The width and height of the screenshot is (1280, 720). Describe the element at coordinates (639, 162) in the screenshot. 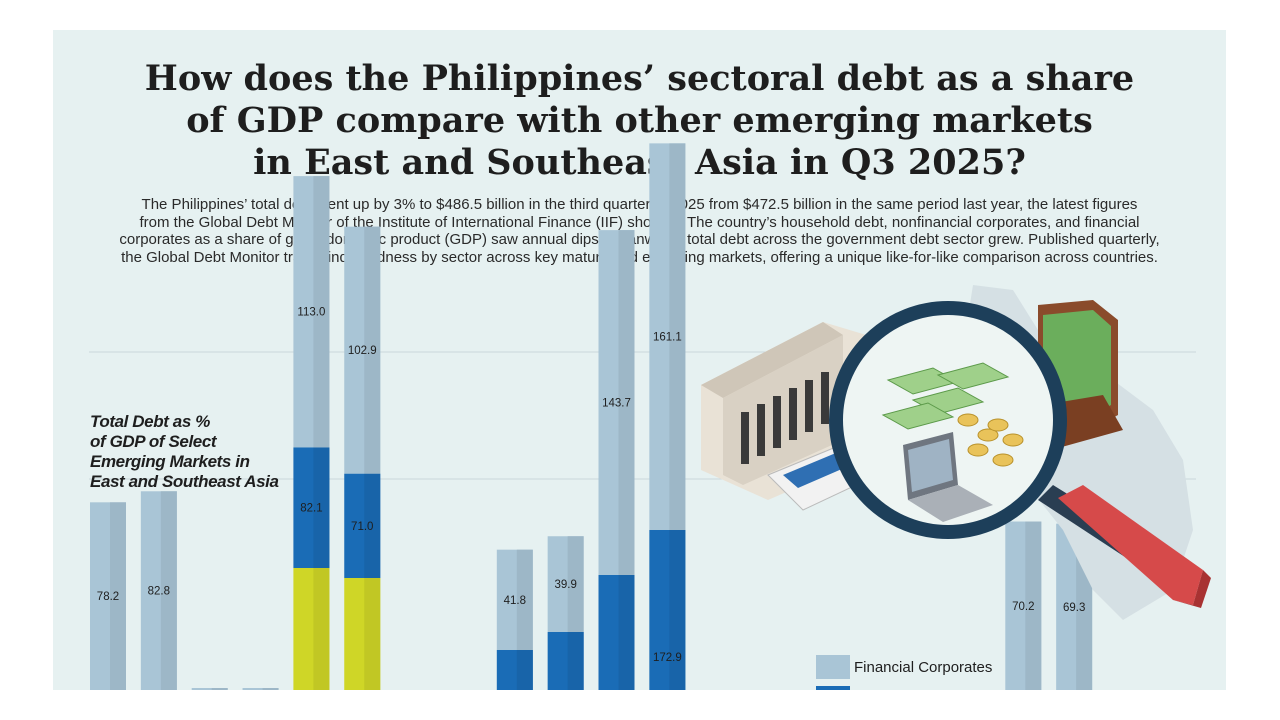

I see `title-line: in East and Southeast Asia in Q3 2025?` at that location.